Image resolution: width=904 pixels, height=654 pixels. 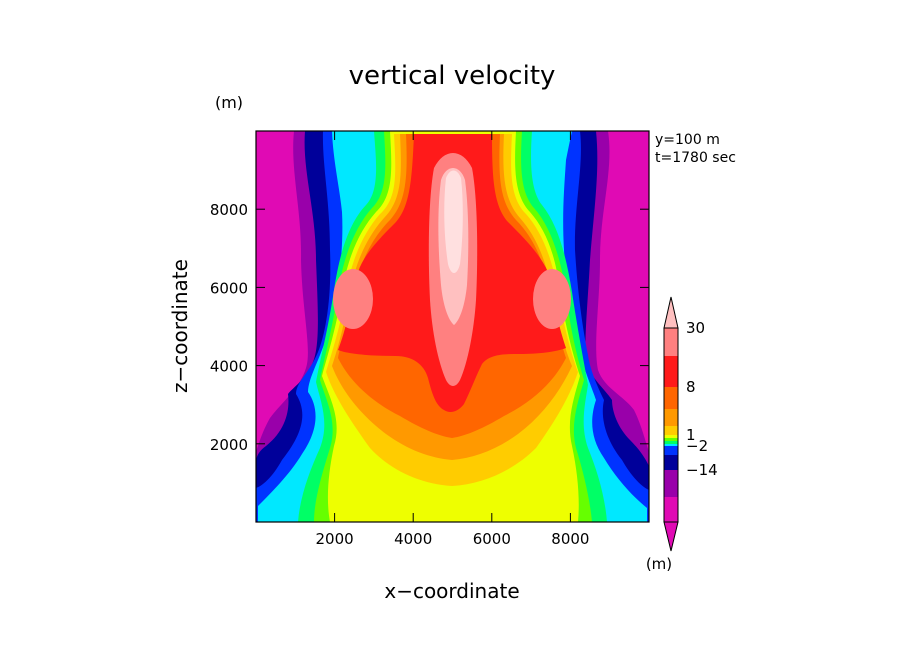 What do you see at coordinates (671, 312) in the screenshot?
I see `colorbar-max-arrow` at bounding box center [671, 312].